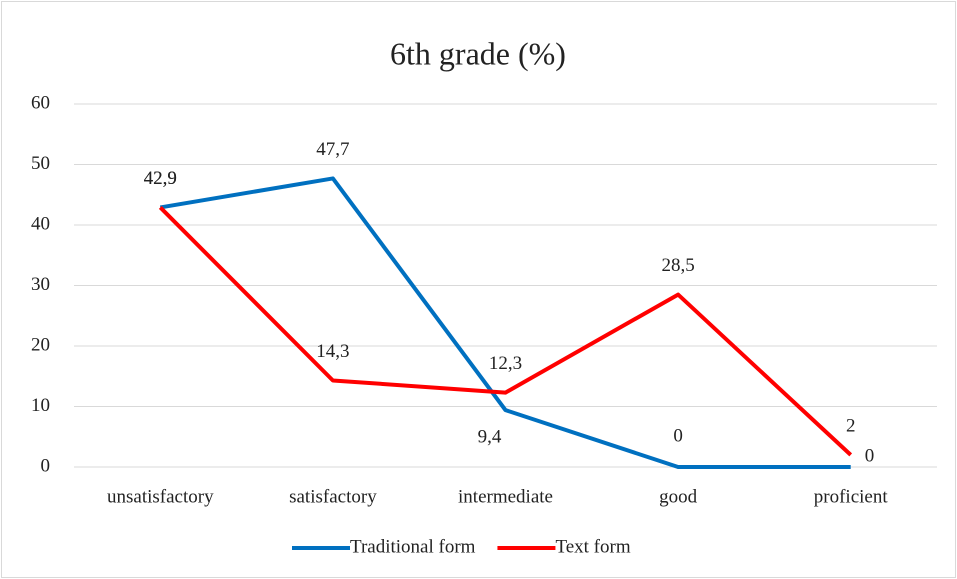 The image size is (957, 579). I want to click on data-label: 47,7, so click(332, 149).